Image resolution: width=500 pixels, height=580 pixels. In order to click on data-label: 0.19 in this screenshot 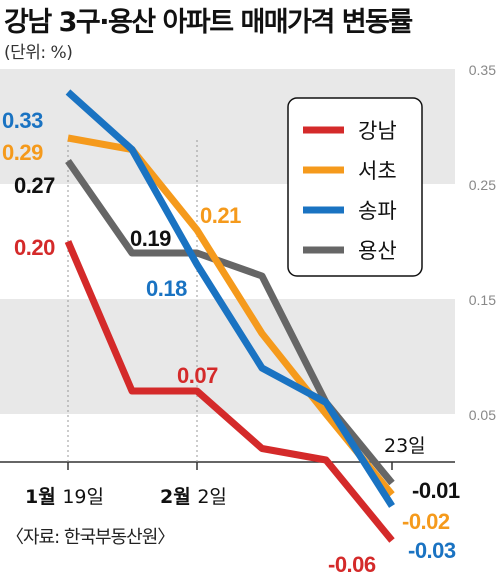, I will do `click(150, 238)`.